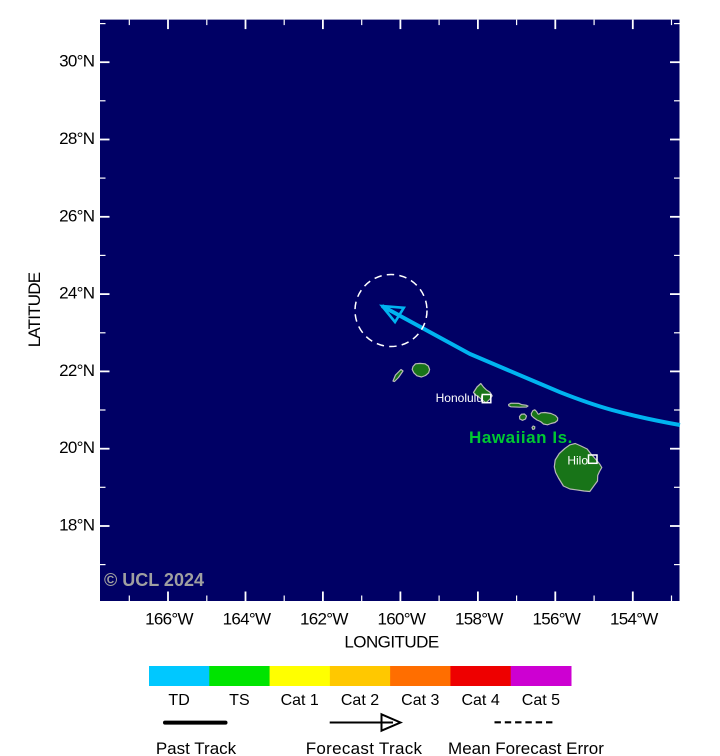  What do you see at coordinates (76, 525) in the screenshot?
I see `svg-text: 18°N` at bounding box center [76, 525].